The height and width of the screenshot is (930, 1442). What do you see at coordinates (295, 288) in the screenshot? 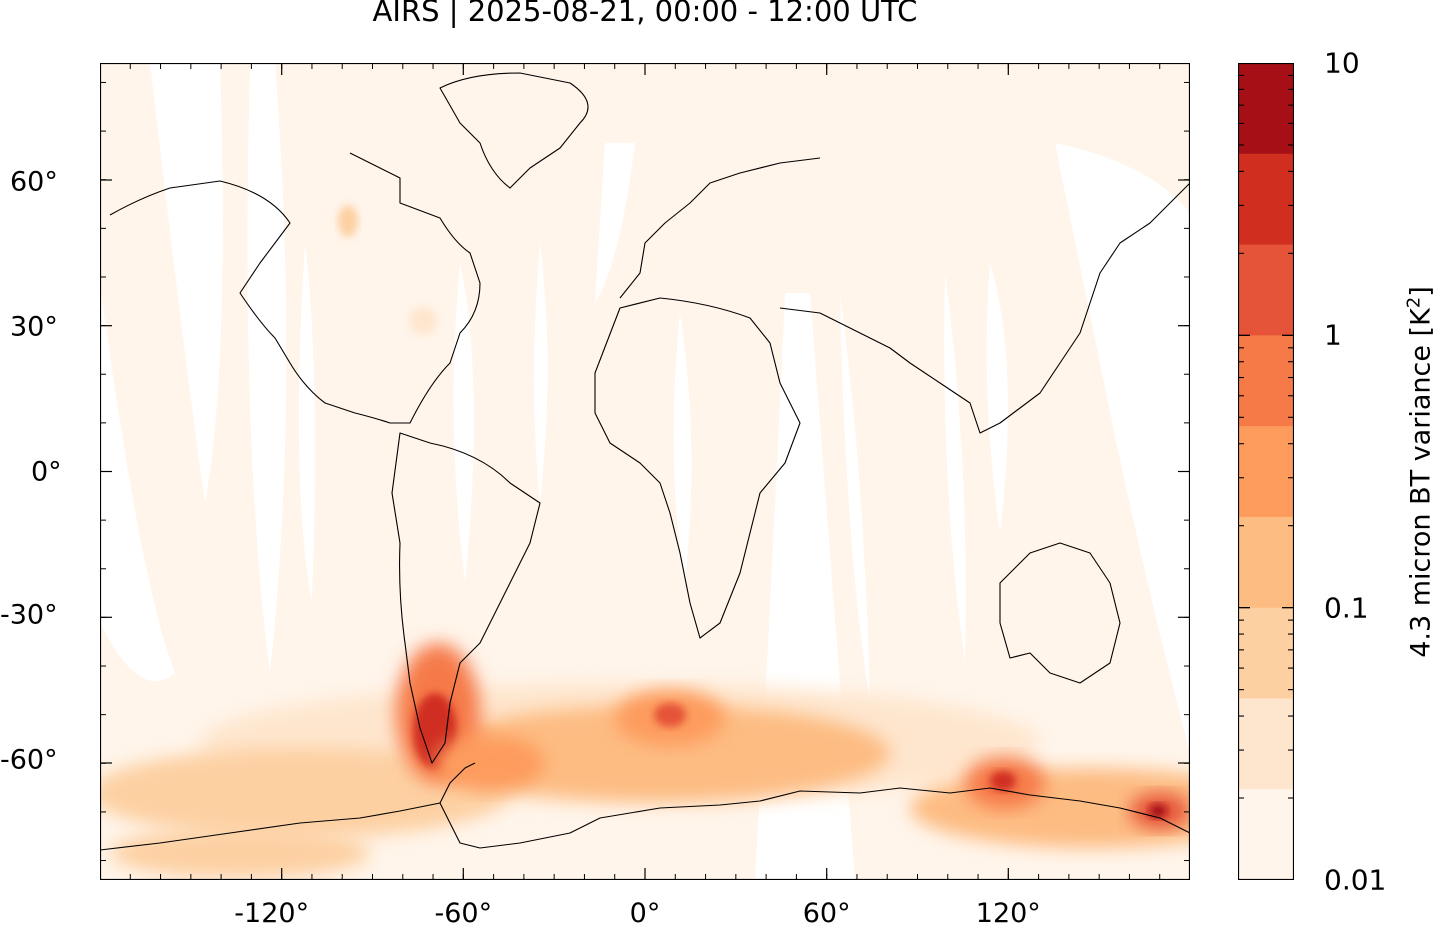
I see `coastline-north-america` at bounding box center [295, 288].